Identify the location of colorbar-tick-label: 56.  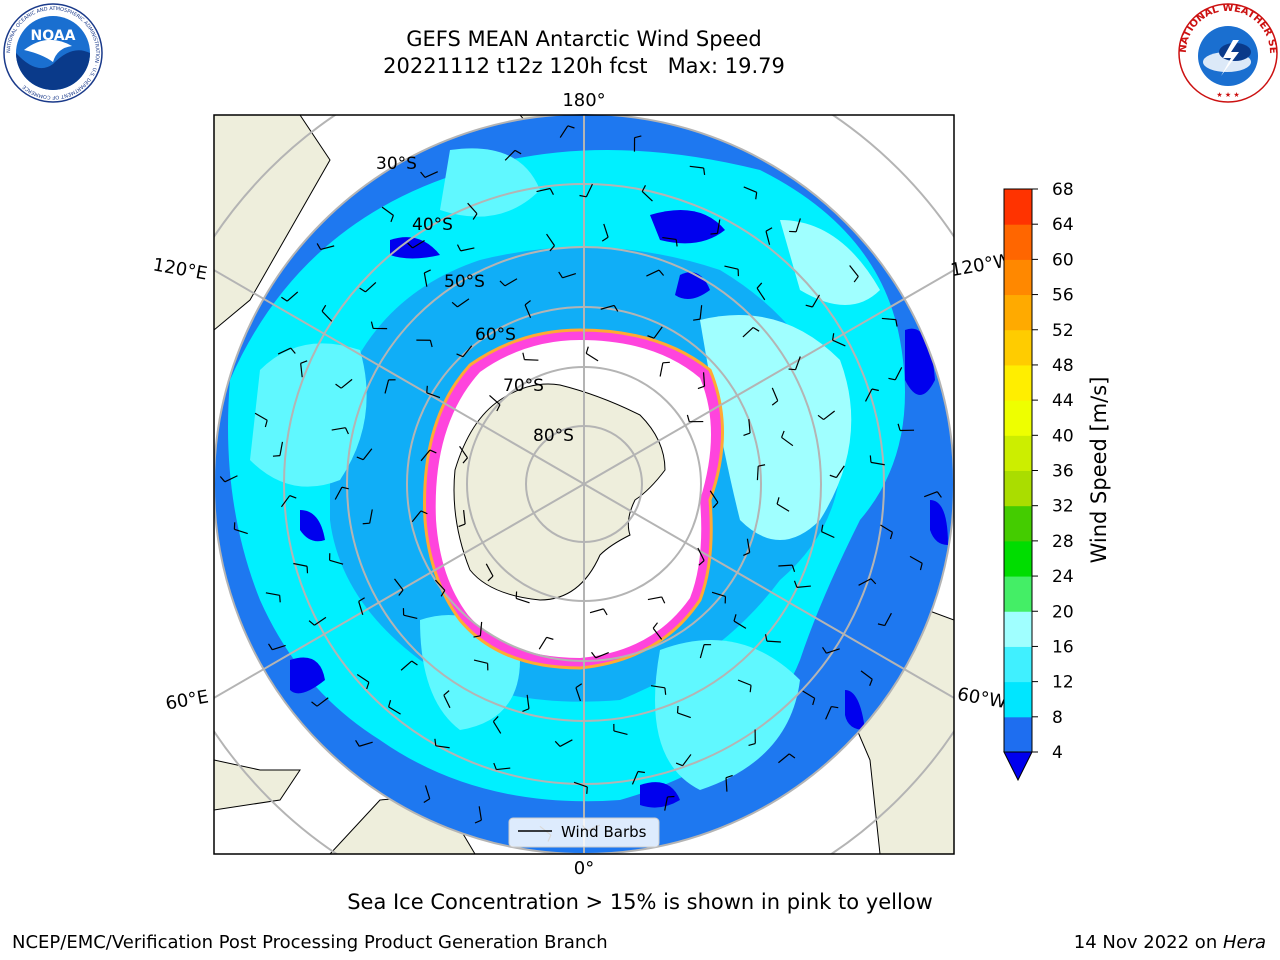
(1063, 296).